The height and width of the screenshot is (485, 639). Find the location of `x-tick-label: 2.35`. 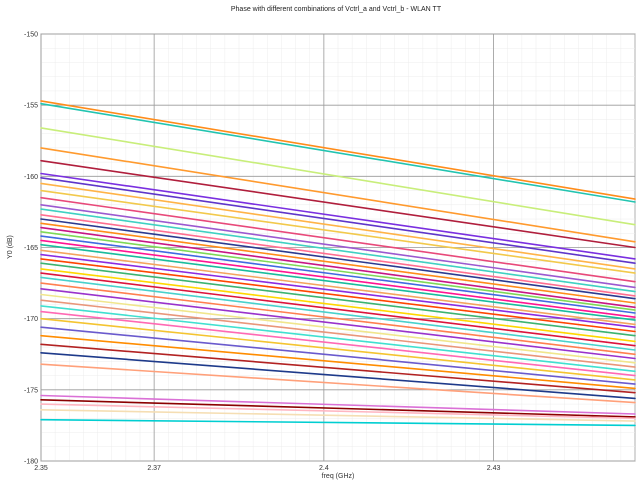

x-tick-label: 2.35 is located at coordinates (41, 468).